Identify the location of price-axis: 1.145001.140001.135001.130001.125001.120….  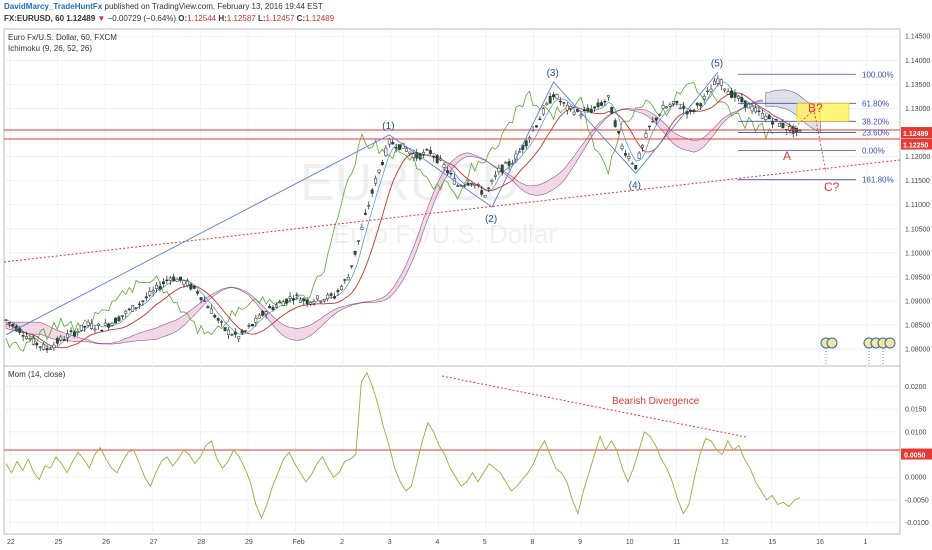
(917, 194).